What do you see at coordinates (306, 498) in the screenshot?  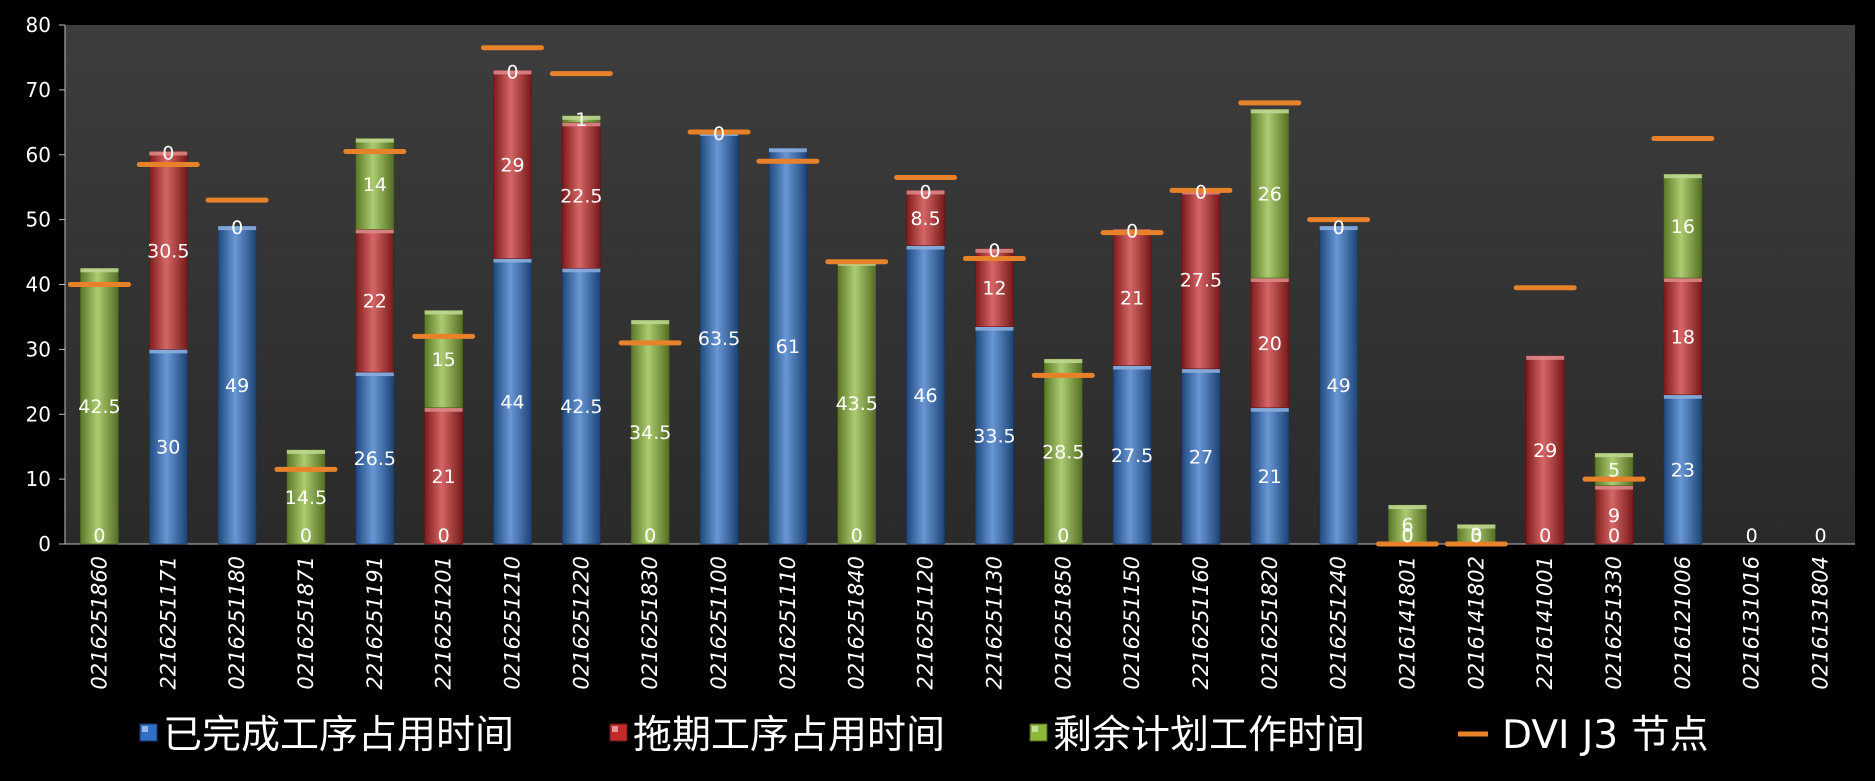 I see `data-label: 14.5` at bounding box center [306, 498].